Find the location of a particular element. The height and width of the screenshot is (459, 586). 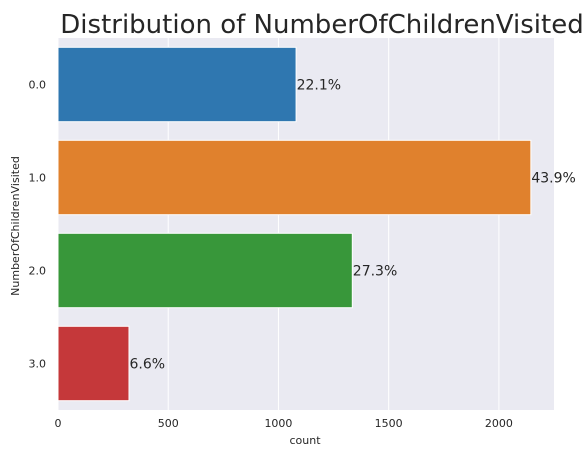

x-tick-label: 2000 is located at coordinates (499, 423).